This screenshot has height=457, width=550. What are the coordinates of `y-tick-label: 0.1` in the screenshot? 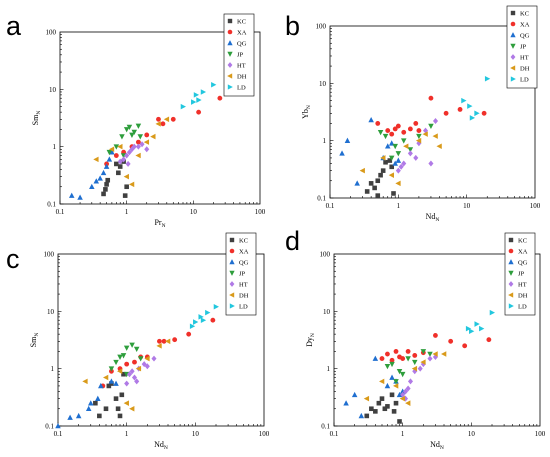 It's located at (325, 427).